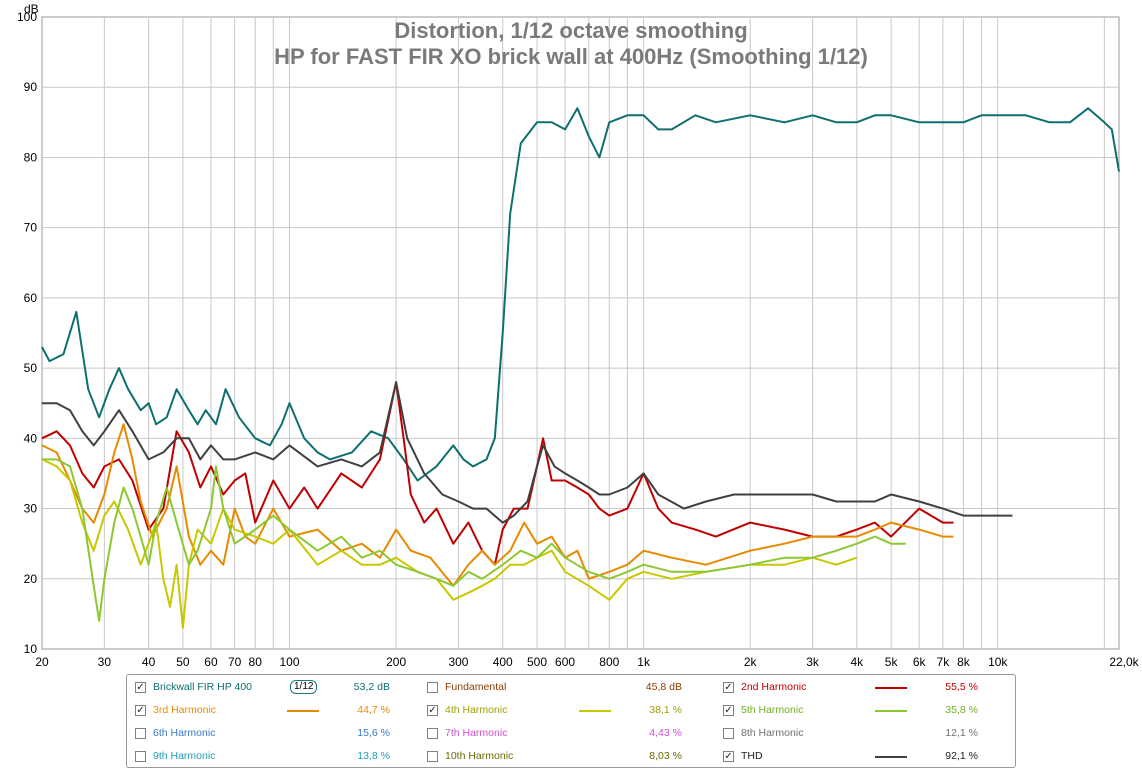 This screenshot has width=1142, height=769. What do you see at coordinates (256, 662) in the screenshot?
I see `x-tick-label: 80` at bounding box center [256, 662].